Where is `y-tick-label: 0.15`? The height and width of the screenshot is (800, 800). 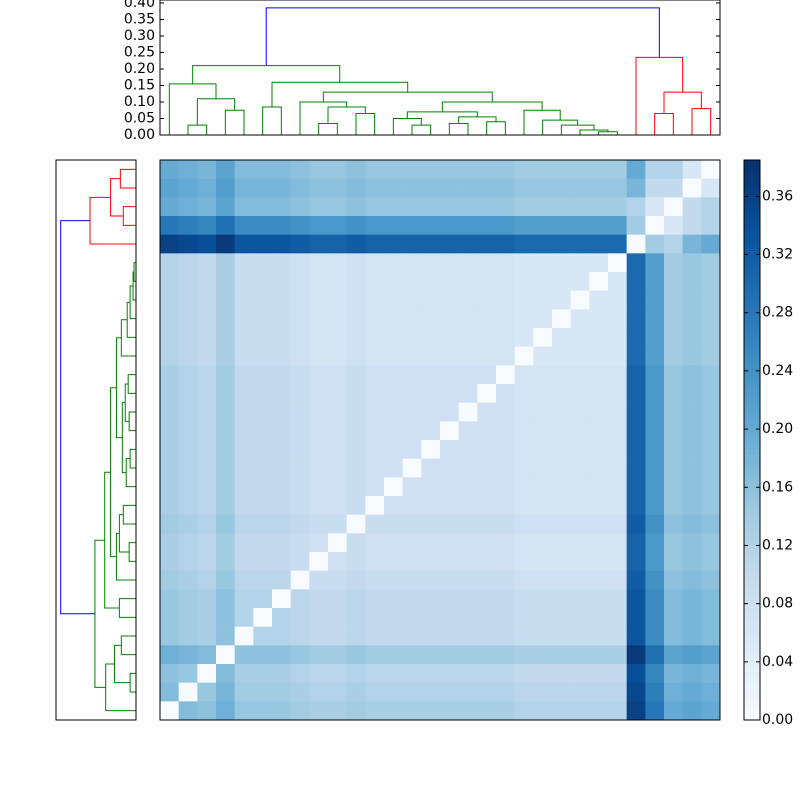
y-tick-label: 0.15 is located at coordinates (139, 85).